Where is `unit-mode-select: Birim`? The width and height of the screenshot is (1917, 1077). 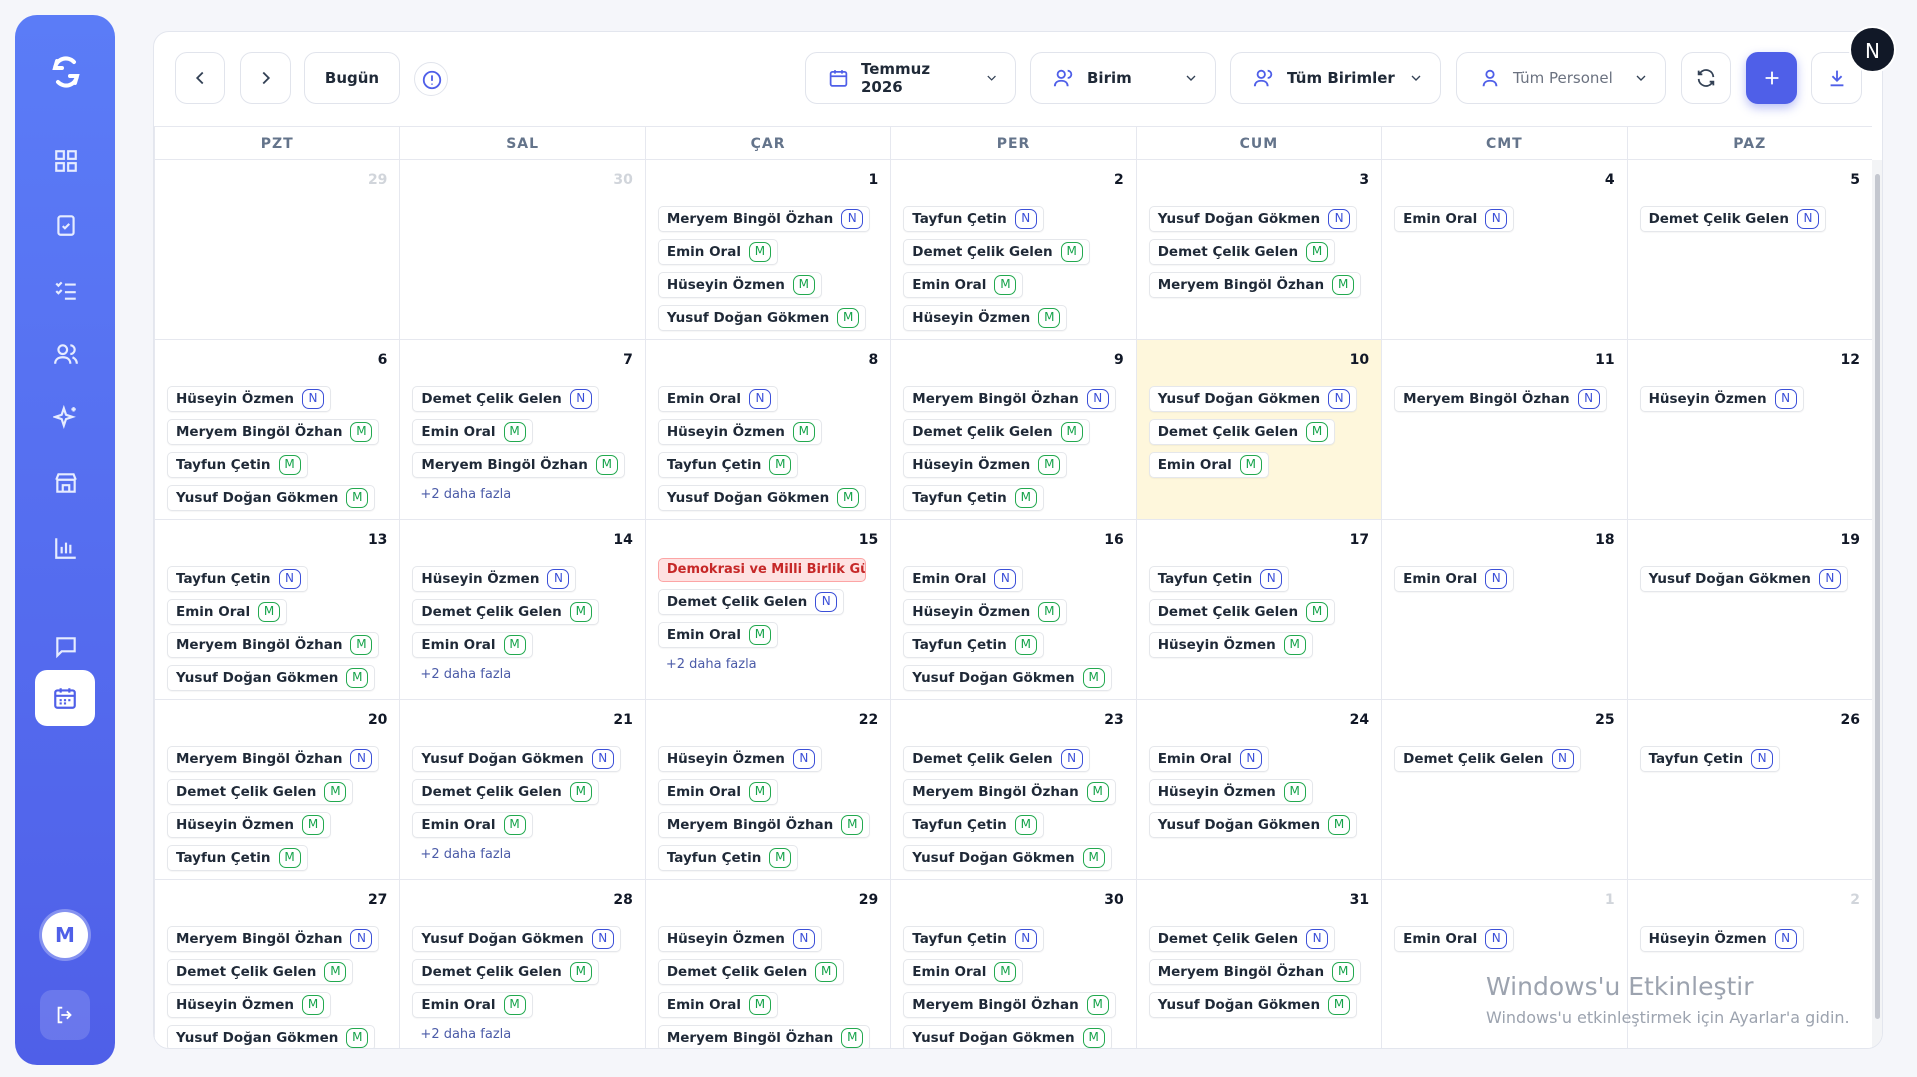 unit-mode-select: Birim is located at coordinates (1123, 78).